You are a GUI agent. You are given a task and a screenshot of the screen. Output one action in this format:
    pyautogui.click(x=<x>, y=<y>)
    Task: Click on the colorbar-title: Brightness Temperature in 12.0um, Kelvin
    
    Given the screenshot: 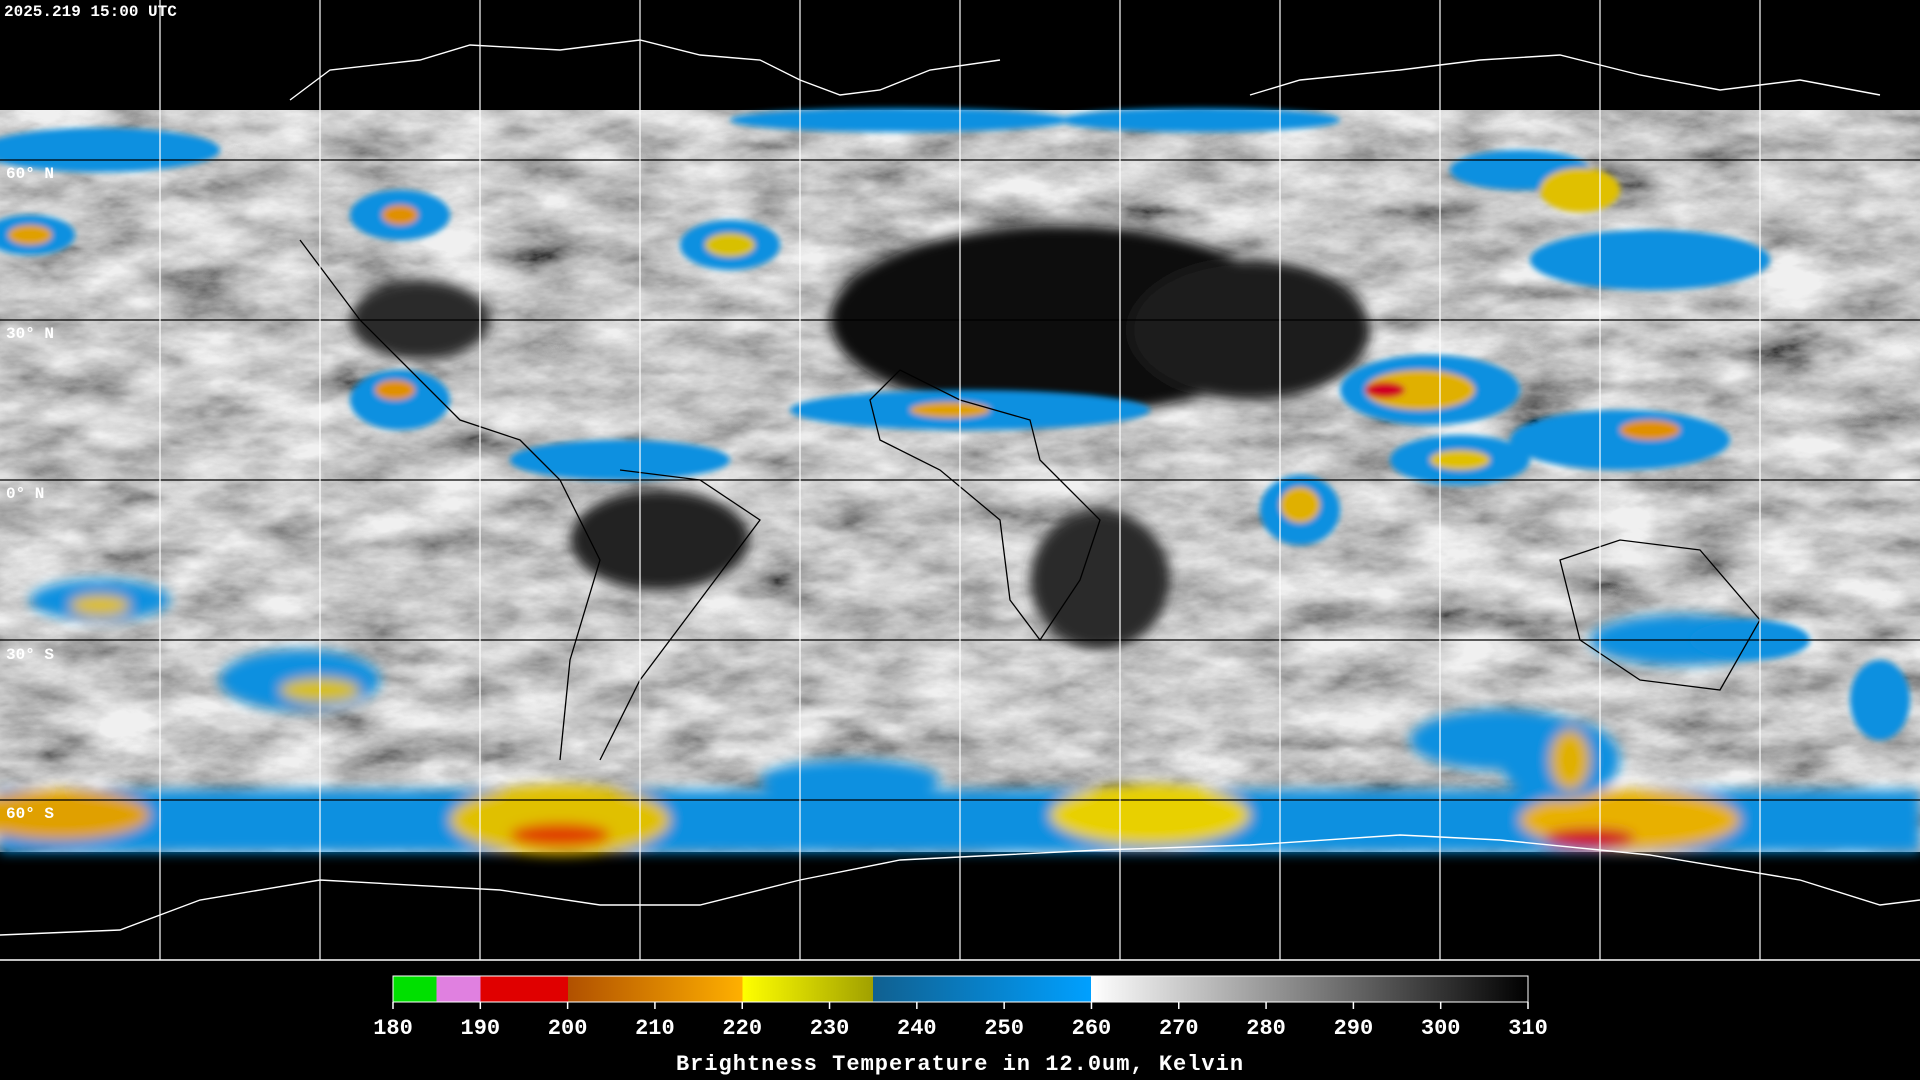 What is the action you would take?
    pyautogui.click(x=960, y=1064)
    